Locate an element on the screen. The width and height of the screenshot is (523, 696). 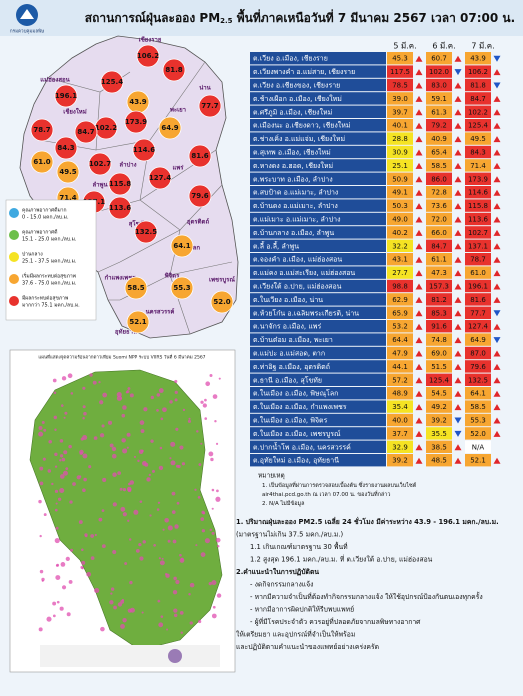
value: 47.9 is located at coordinates (400, 354).